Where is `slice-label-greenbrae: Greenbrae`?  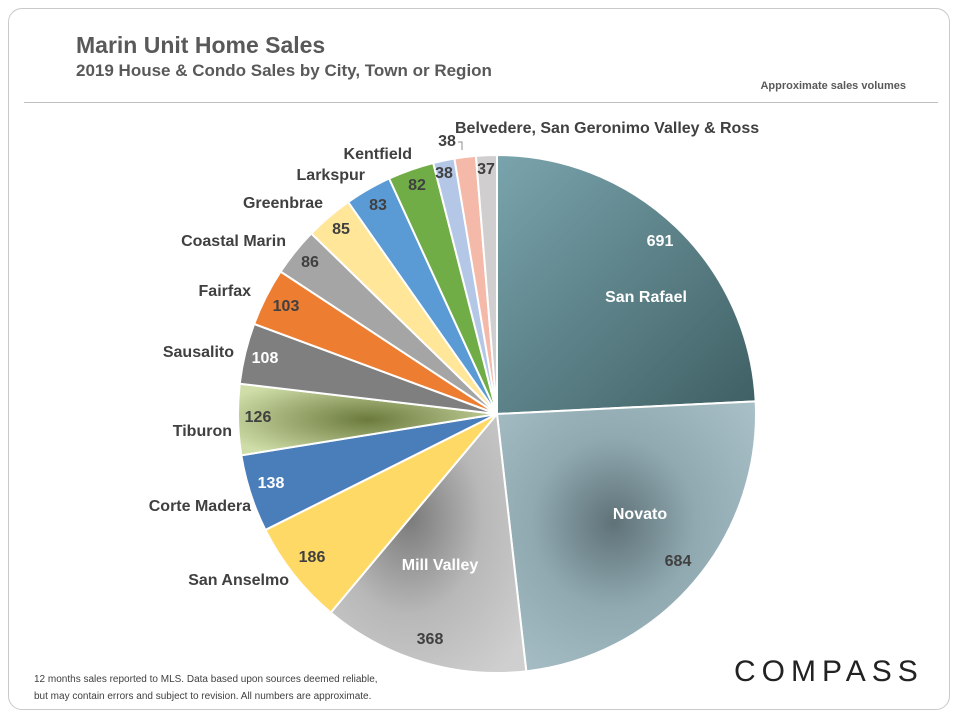 slice-label-greenbrae: Greenbrae is located at coordinates (283, 203).